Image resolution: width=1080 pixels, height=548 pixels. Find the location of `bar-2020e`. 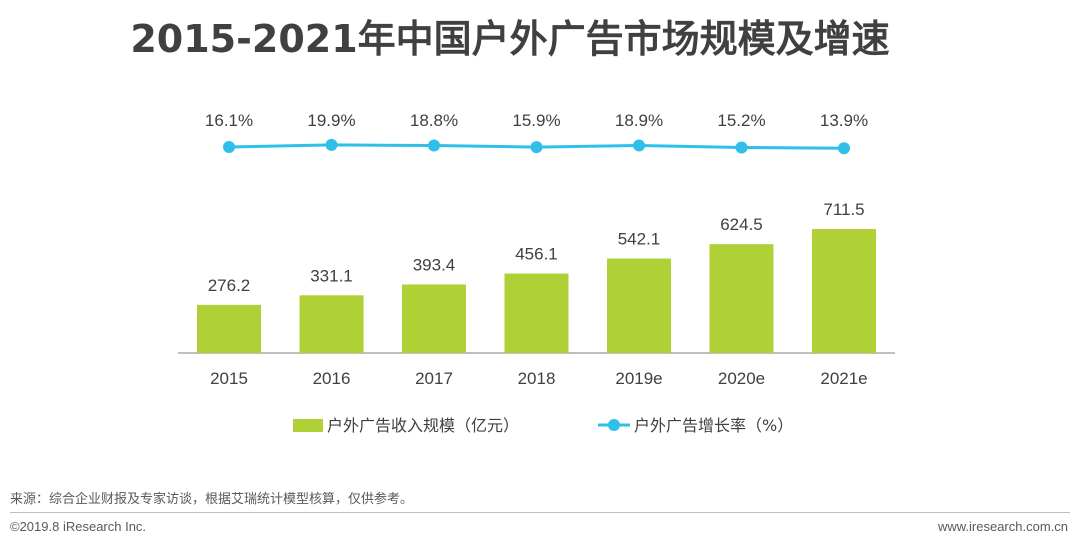

bar-2020e is located at coordinates (741, 298).